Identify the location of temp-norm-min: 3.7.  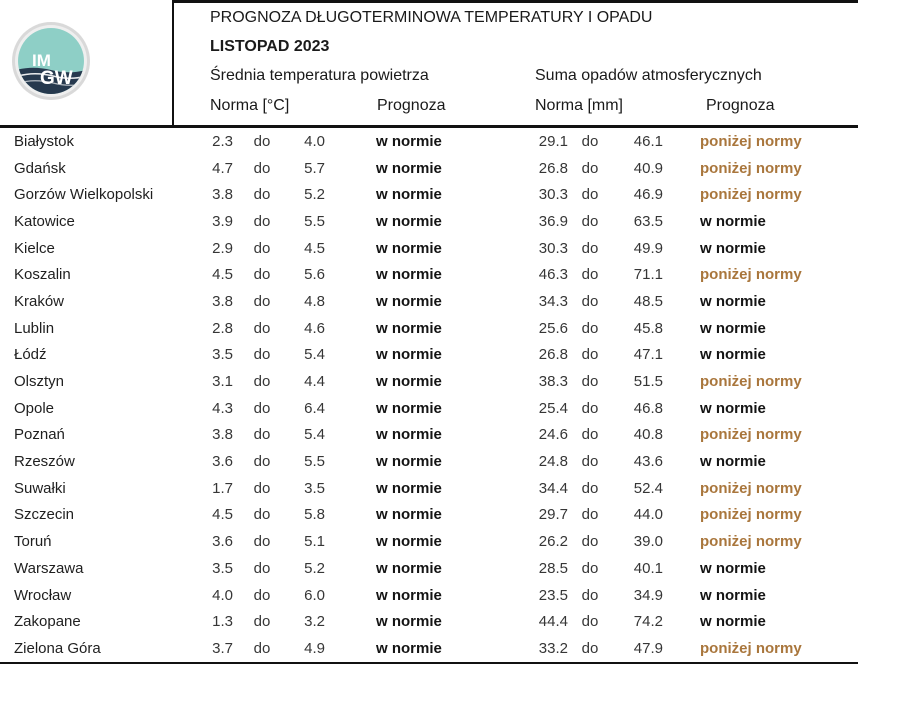
(222, 648).